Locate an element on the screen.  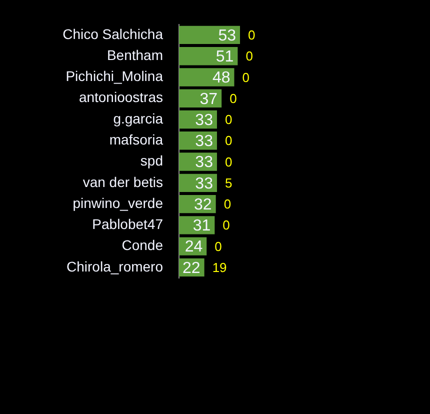
y-tick-label: Conde is located at coordinates (143, 245).